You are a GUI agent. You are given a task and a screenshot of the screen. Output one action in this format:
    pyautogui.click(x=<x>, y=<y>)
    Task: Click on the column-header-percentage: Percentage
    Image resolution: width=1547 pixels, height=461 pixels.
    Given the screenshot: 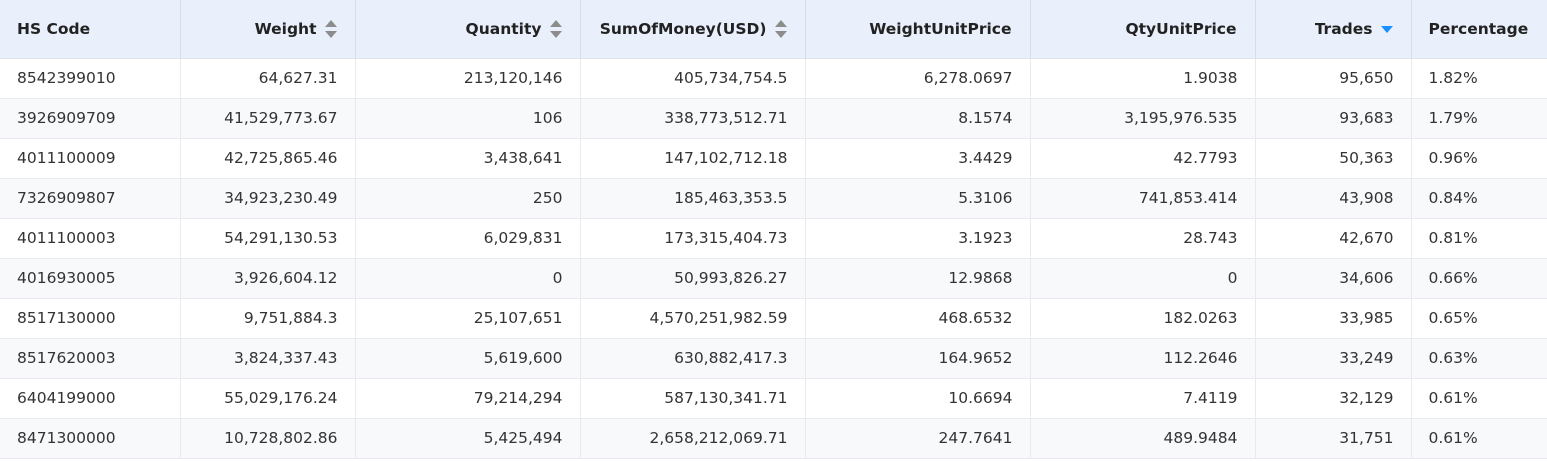 What is the action you would take?
    pyautogui.click(x=1479, y=29)
    